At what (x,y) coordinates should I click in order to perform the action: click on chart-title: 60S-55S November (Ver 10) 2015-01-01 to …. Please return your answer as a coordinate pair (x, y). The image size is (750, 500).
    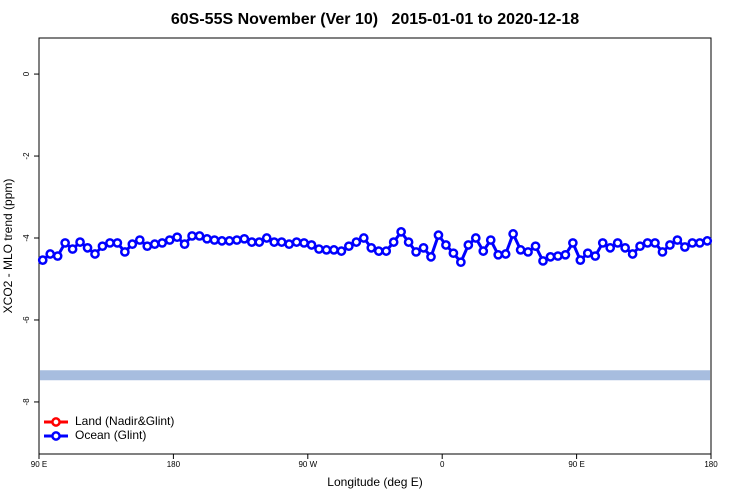
    Looking at the image, I should click on (375, 19).